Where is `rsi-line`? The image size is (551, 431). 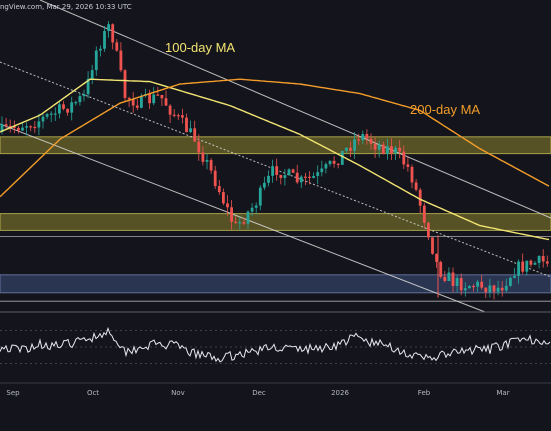 rsi-line is located at coordinates (275, 344).